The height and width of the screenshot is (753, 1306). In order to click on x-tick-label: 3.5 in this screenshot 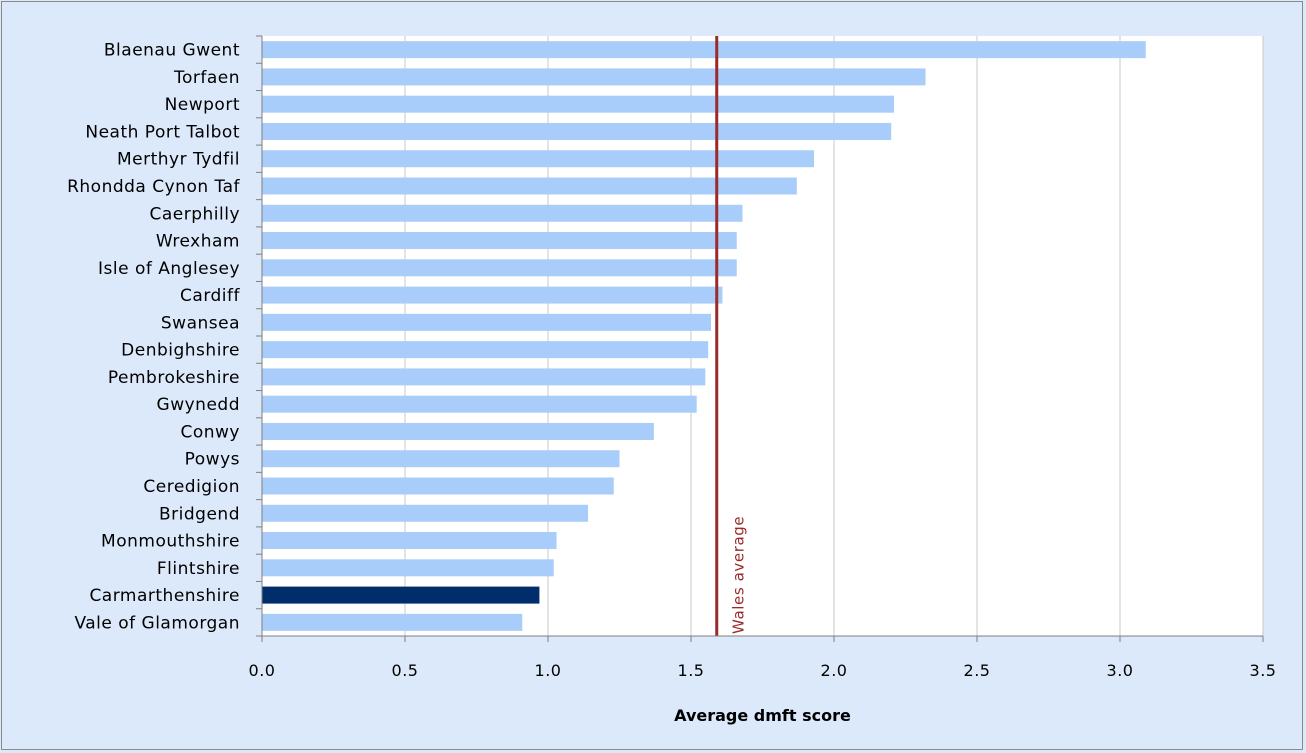, I will do `click(1263, 670)`.